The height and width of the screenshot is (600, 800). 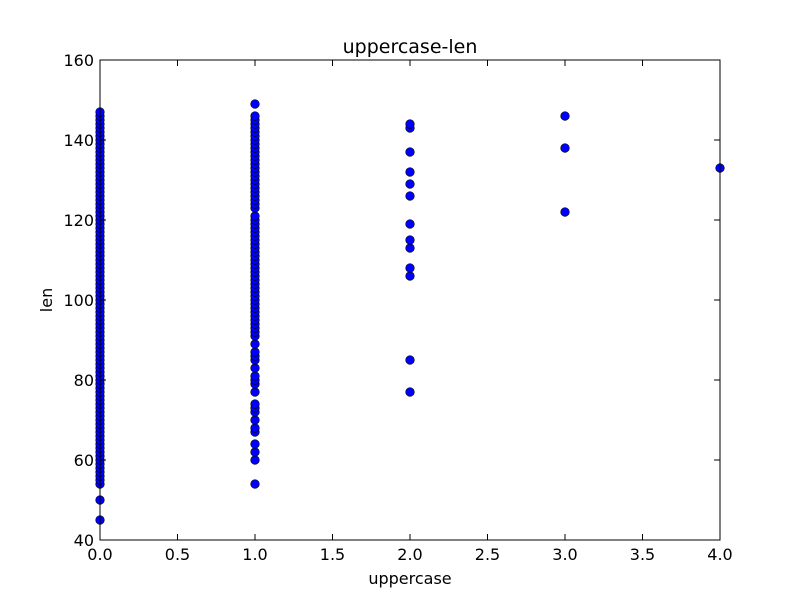 I want to click on y-tick-label: 60, so click(x=84, y=460).